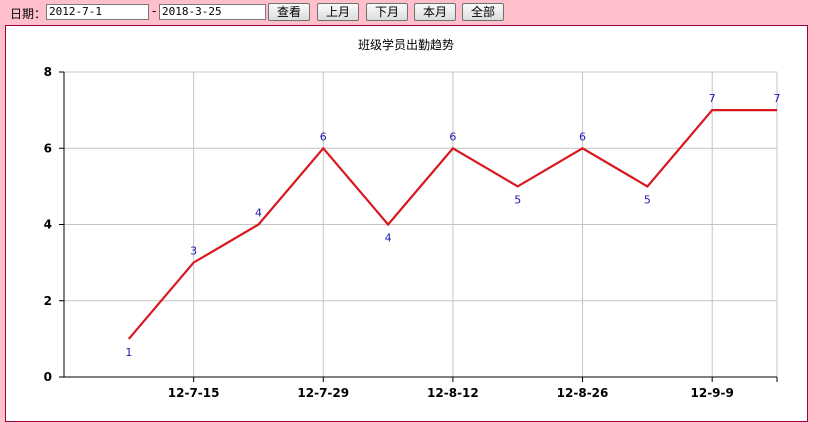  I want to click on toolbar: 日期： - 查看 上月 下月 本月 全部, so click(409, 12).